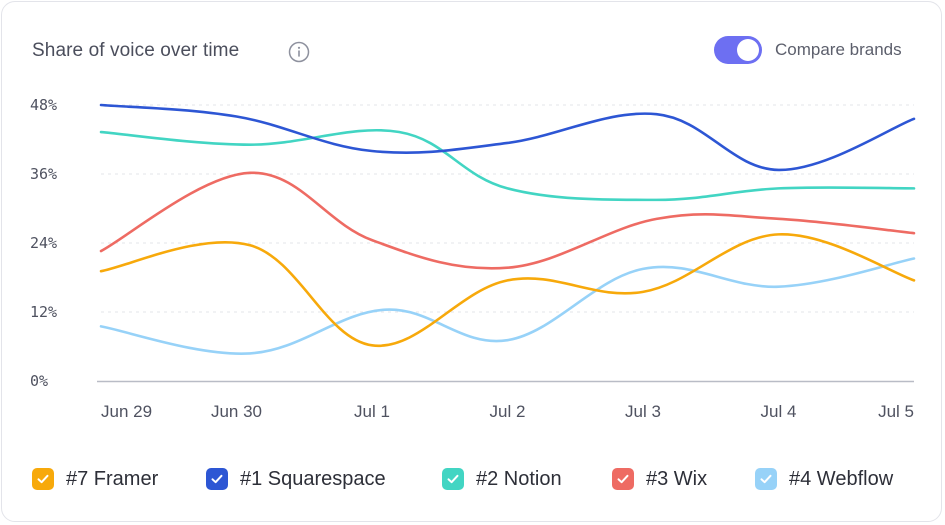 This screenshot has height=525, width=945. Describe the element at coordinates (896, 411) in the screenshot. I see `x-tick-label: Jul 5` at that location.